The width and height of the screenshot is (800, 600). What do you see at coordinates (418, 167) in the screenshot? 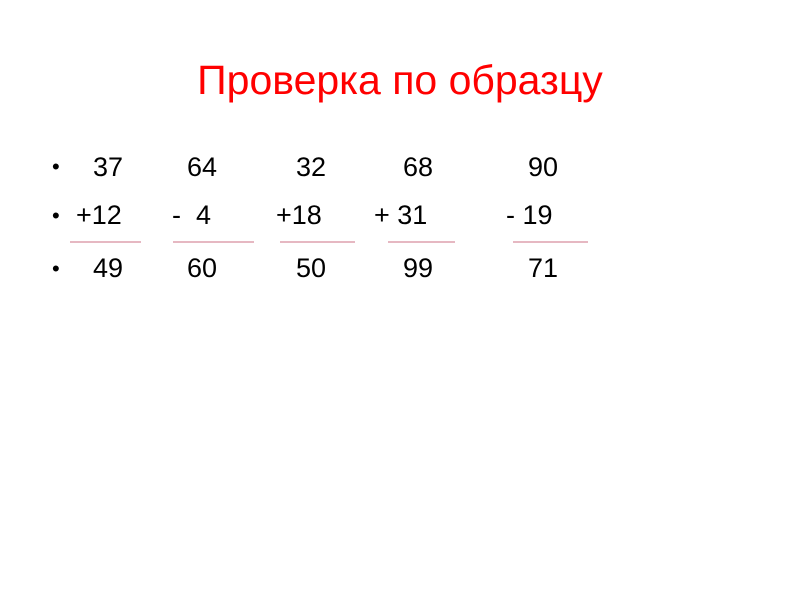
I see `operand-1-col-4: 68` at bounding box center [418, 167].